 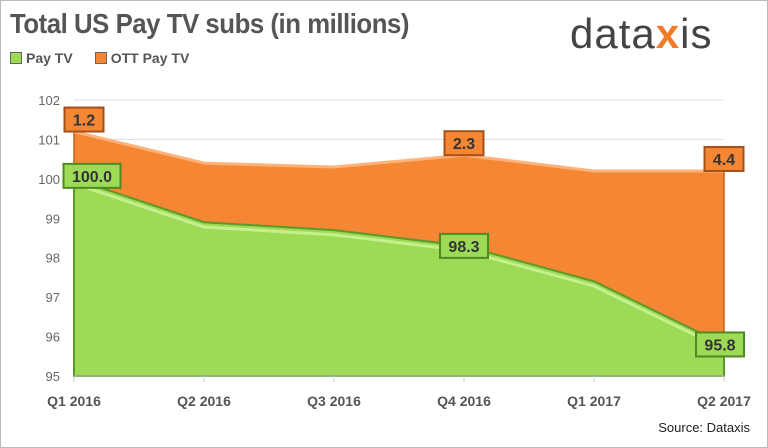 I want to click on data-label-ott: 1.2, so click(x=84, y=121).